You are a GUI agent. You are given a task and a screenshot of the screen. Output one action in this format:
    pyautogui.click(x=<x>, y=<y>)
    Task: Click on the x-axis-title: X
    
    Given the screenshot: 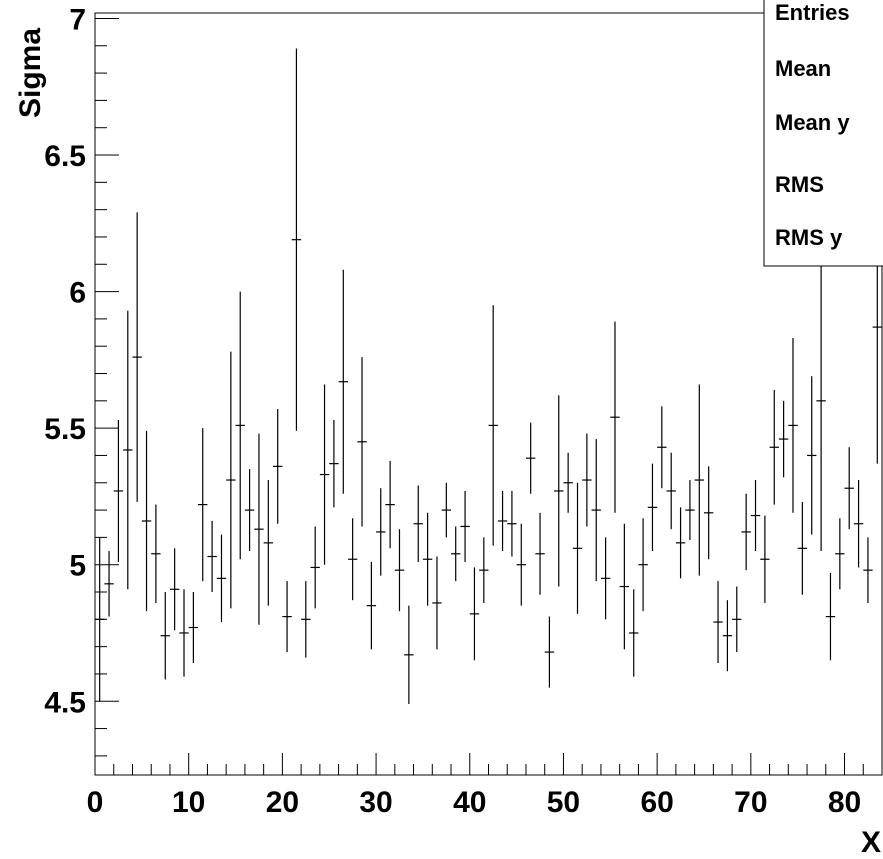 What is the action you would take?
    pyautogui.click(x=871, y=842)
    